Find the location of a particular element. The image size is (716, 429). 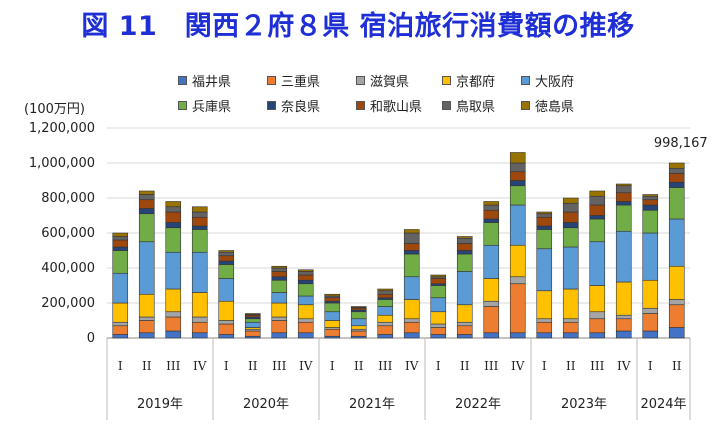

x-tick-label: III is located at coordinates (385, 366).